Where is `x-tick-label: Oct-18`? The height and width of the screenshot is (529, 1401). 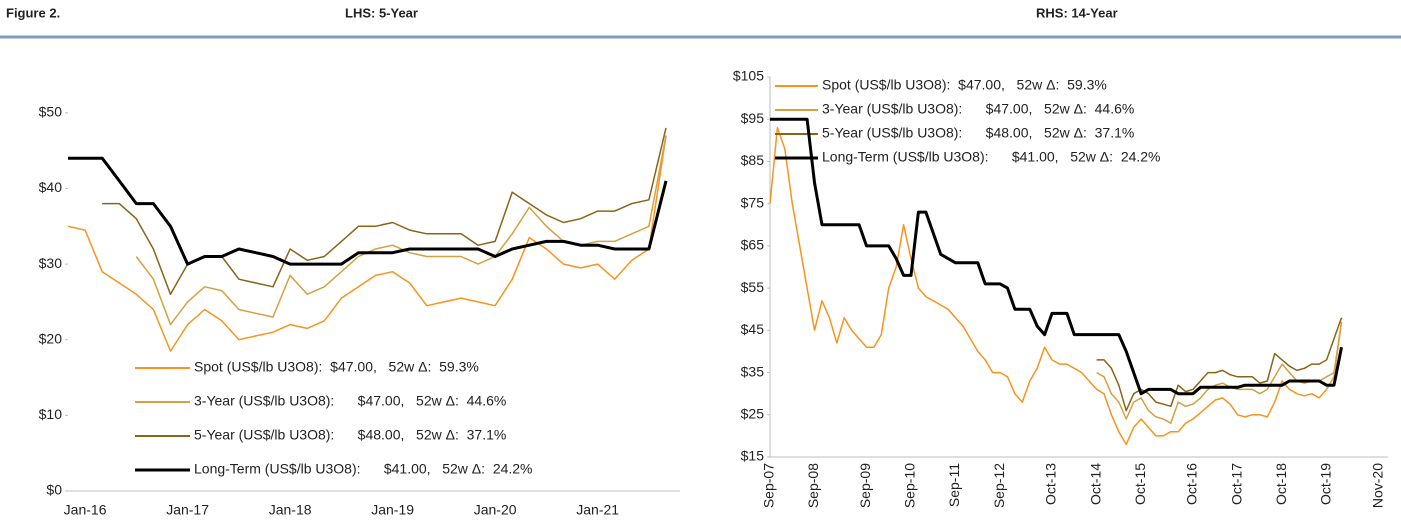
x-tick-label: Oct-18 is located at coordinates (1281, 484).